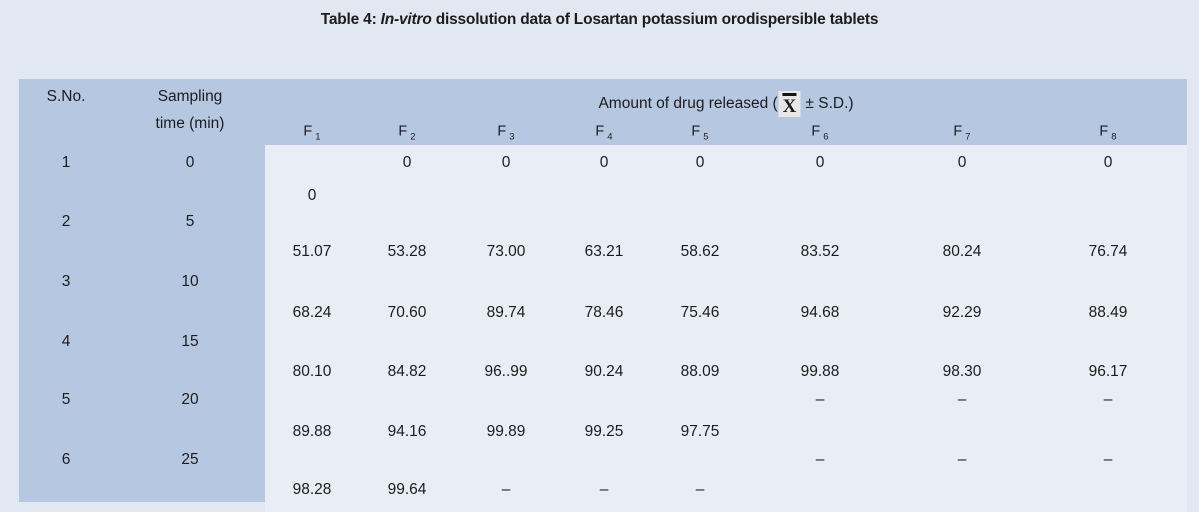  What do you see at coordinates (190, 162) in the screenshot?
I see `row-label-time: 0` at bounding box center [190, 162].